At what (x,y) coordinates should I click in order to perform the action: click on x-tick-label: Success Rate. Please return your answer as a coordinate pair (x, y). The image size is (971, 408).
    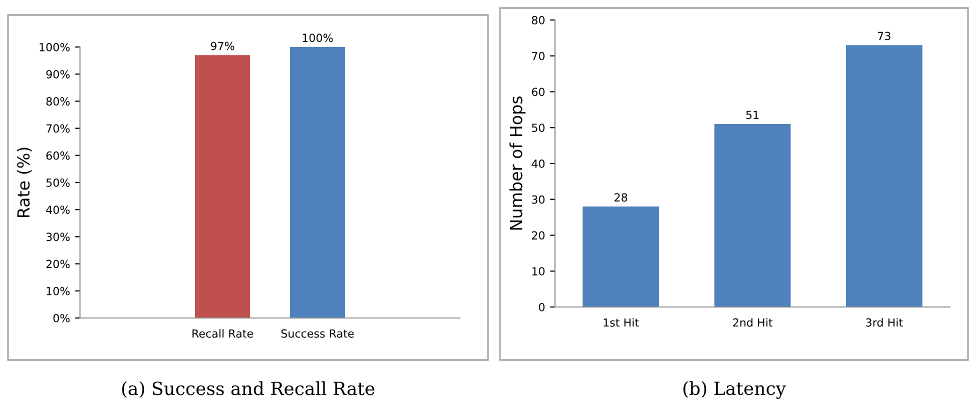
    Looking at the image, I should click on (317, 333).